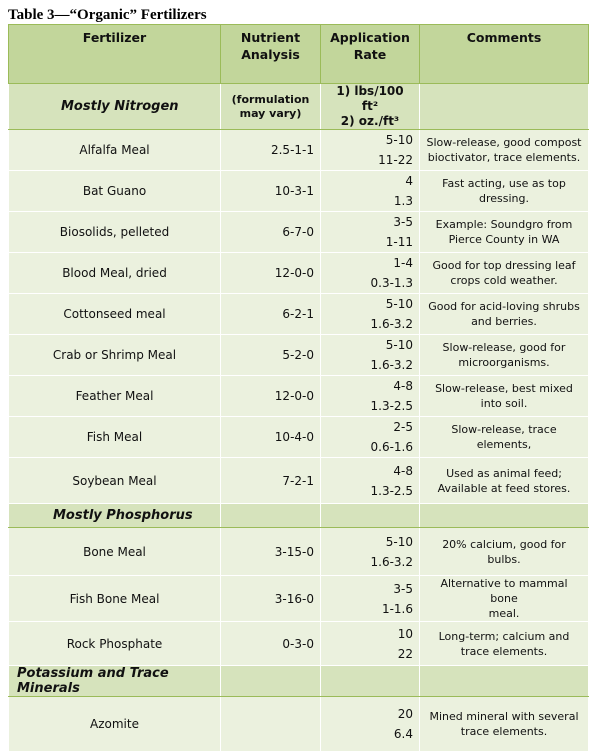 This screenshot has width=594, height=752. I want to click on comment: Alternative to mammal bone meal., so click(504, 598).